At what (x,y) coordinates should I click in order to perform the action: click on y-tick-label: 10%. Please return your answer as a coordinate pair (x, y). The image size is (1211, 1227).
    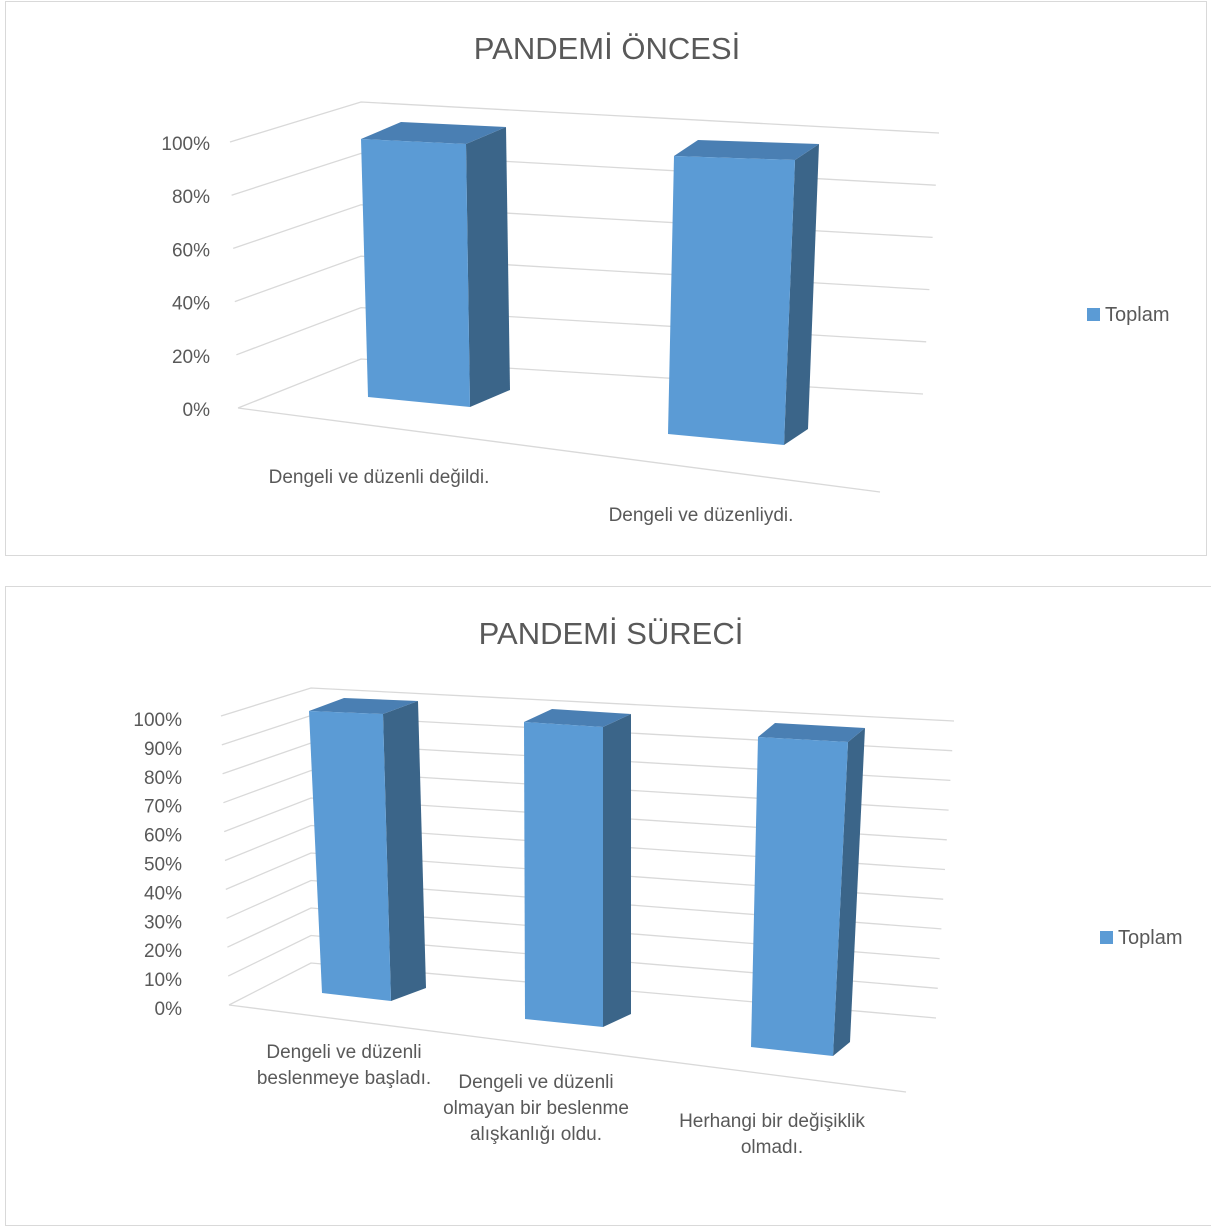
    Looking at the image, I should click on (163, 980).